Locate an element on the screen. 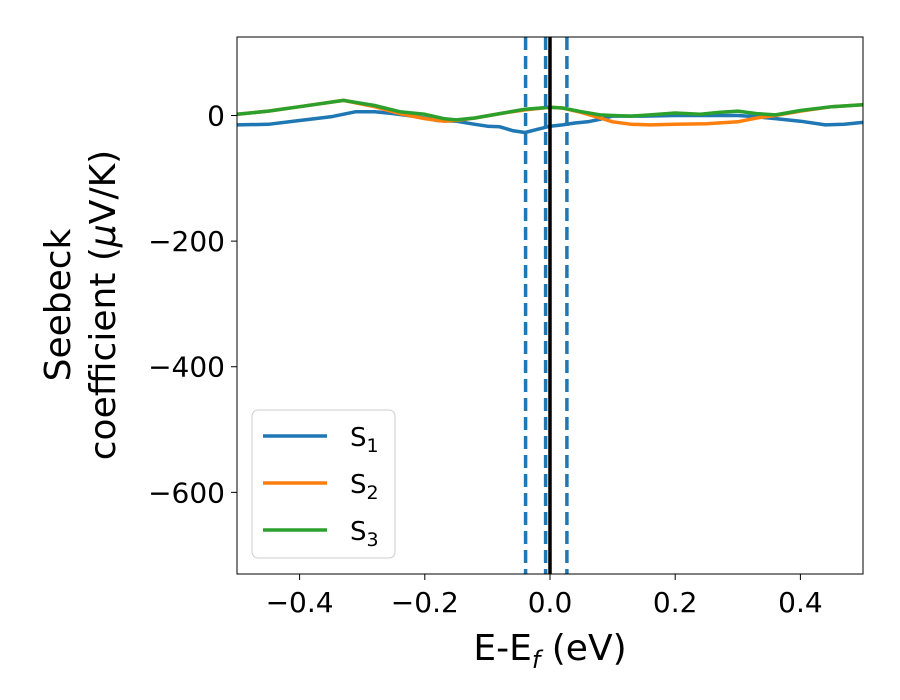  legend-label-s1: S1 is located at coordinates (364, 440).